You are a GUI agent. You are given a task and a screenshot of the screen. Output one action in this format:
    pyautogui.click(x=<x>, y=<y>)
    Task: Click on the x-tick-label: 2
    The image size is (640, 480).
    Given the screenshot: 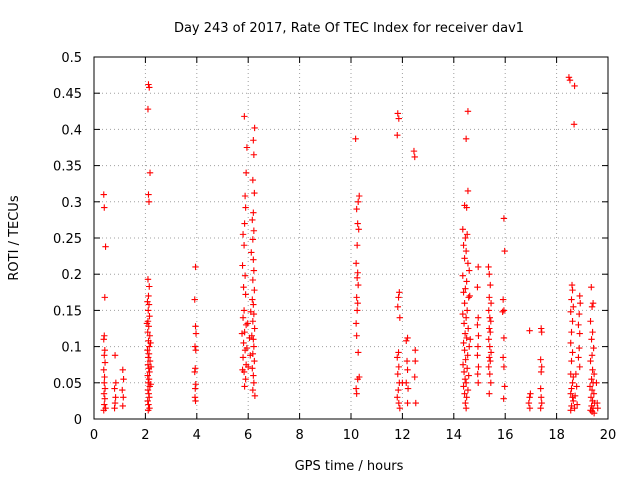 What is the action you would take?
    pyautogui.click(x=145, y=435)
    